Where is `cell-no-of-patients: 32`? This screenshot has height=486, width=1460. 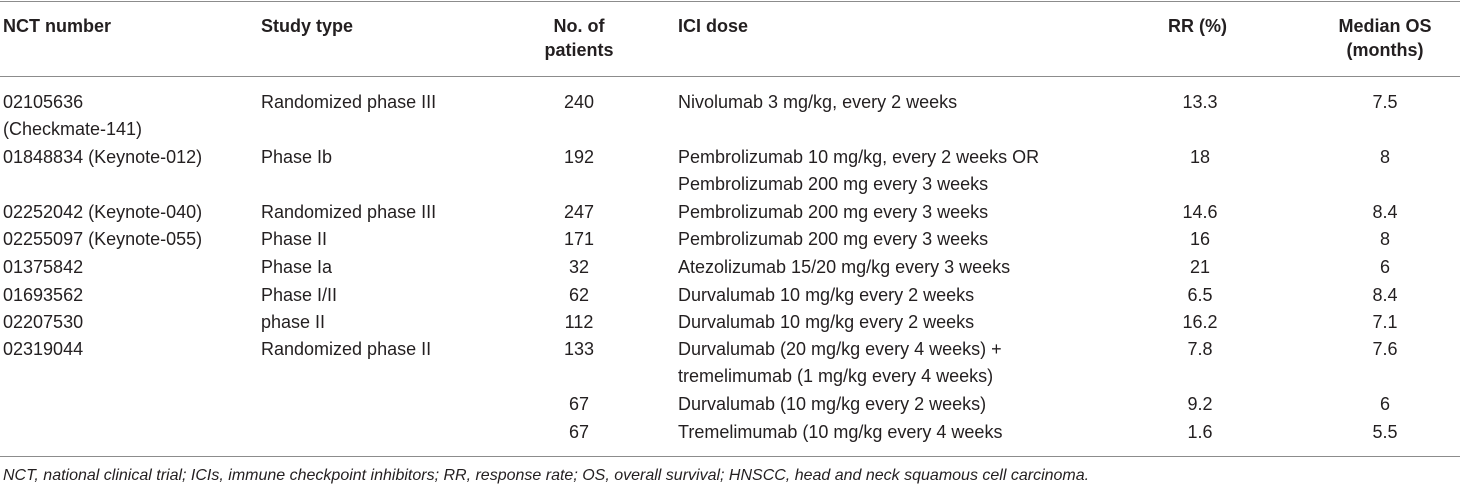 cell-no-of-patients: 32 is located at coordinates (579, 267).